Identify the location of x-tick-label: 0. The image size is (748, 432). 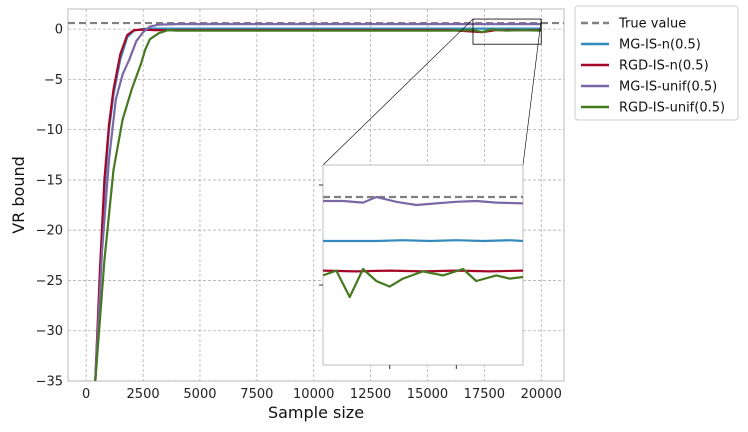
(86, 394).